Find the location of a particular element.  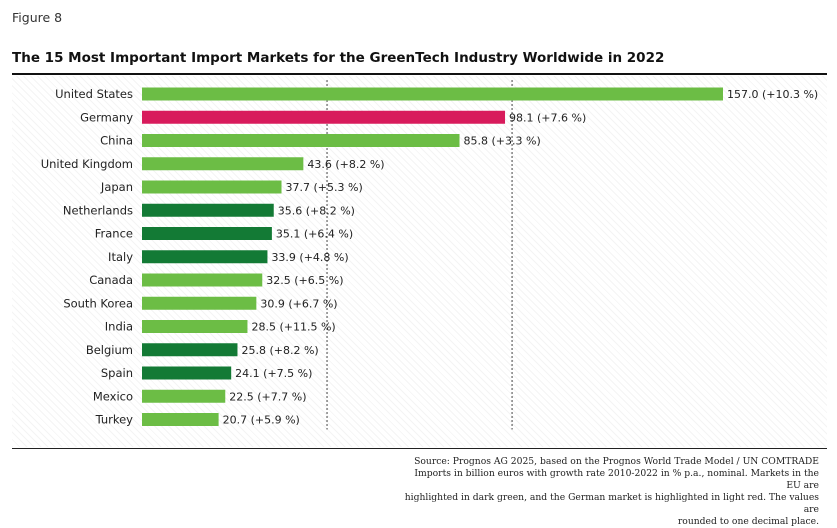

category-label: India is located at coordinates (119, 327).